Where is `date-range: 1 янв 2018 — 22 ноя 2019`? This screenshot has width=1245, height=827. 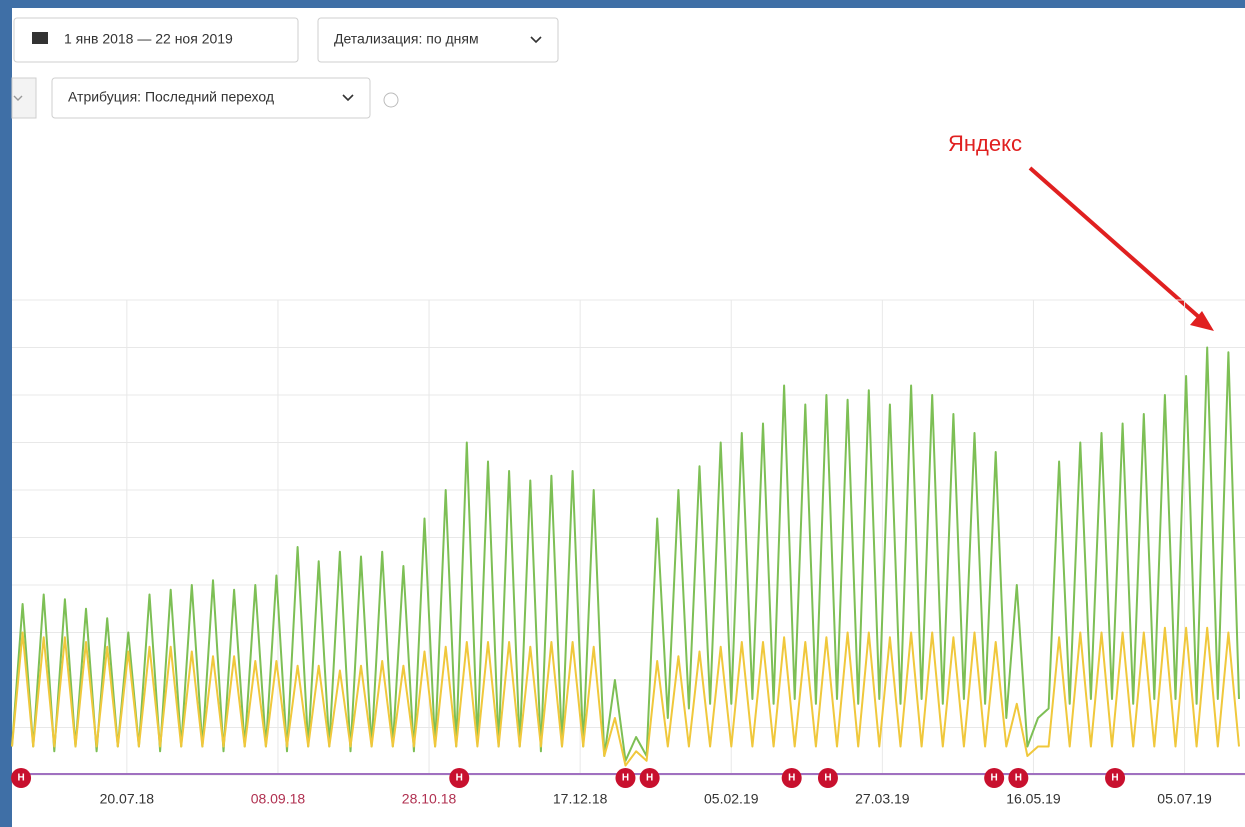 date-range: 1 янв 2018 — 22 ноя 2019 is located at coordinates (148, 39).